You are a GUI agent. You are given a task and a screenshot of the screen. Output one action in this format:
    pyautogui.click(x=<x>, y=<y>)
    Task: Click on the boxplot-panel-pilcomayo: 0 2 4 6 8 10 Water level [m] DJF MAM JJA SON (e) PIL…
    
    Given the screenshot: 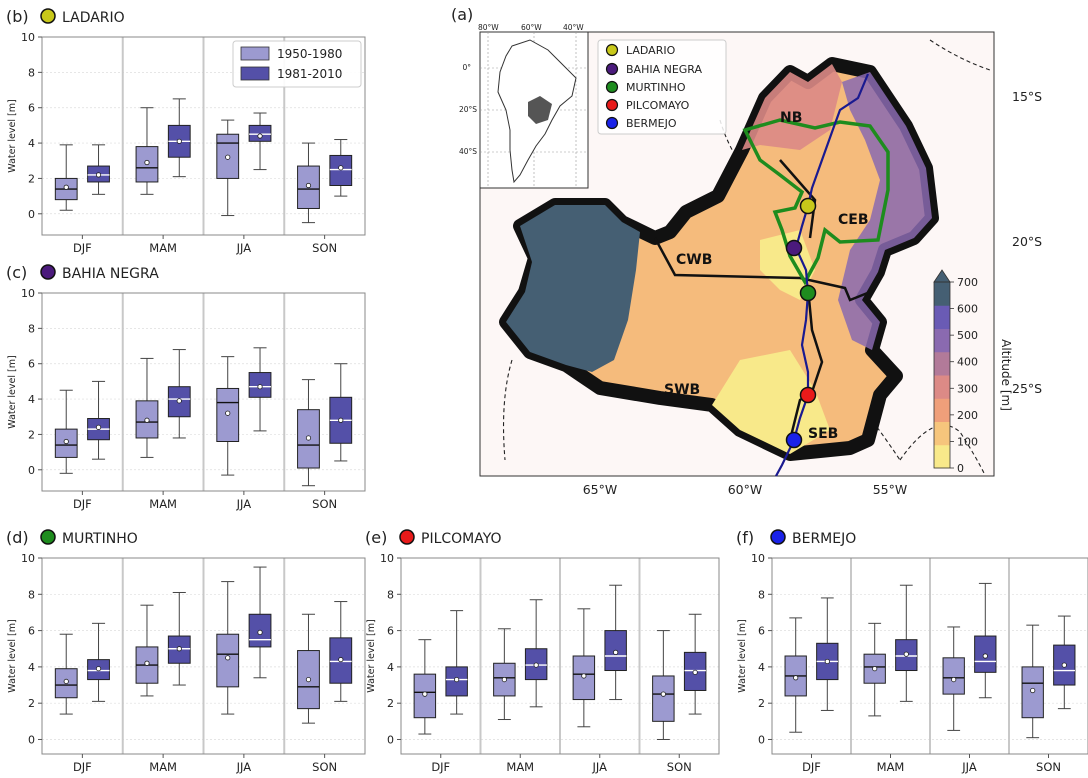 What is the action you would take?
    pyautogui.click(x=542, y=651)
    